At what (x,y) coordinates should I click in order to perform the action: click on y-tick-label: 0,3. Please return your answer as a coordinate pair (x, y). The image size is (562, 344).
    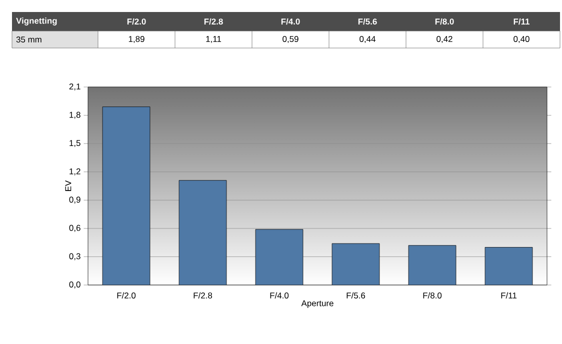
    Looking at the image, I should click on (74, 256).